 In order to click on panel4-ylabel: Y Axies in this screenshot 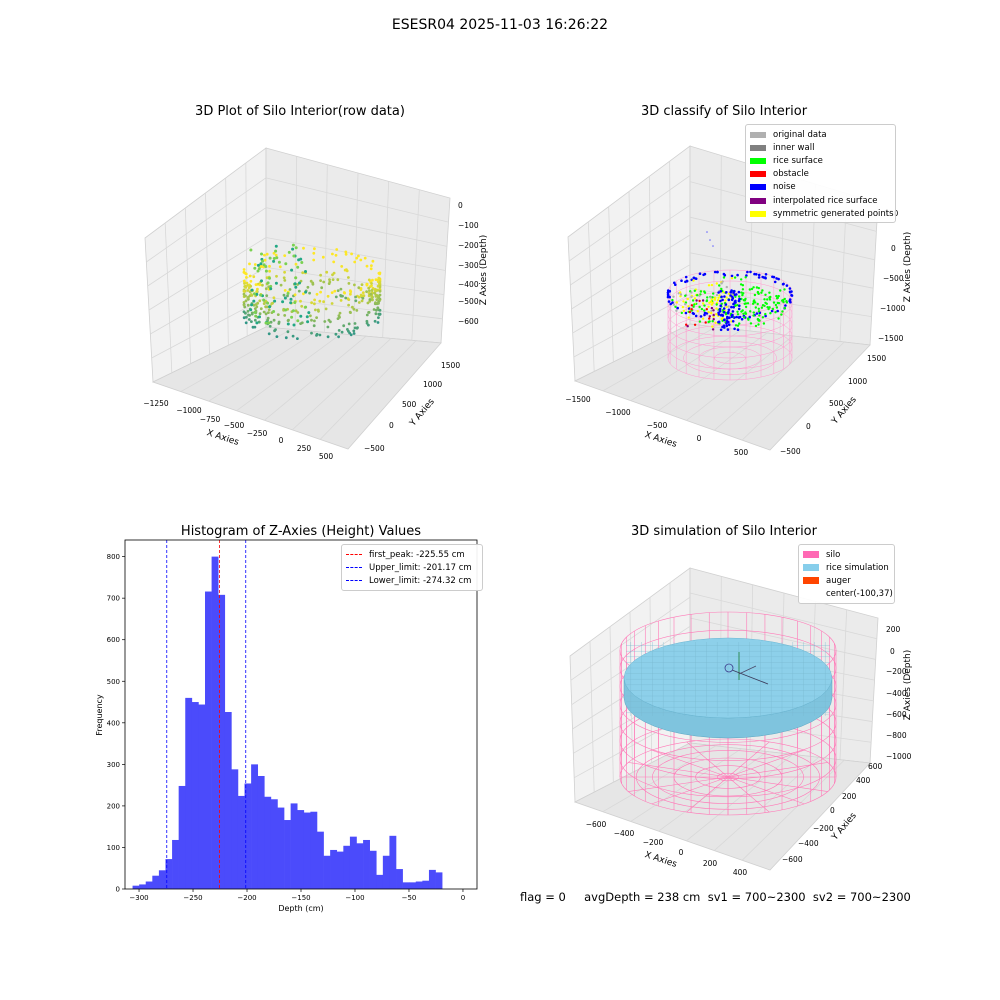, I will do `click(844, 827)`.